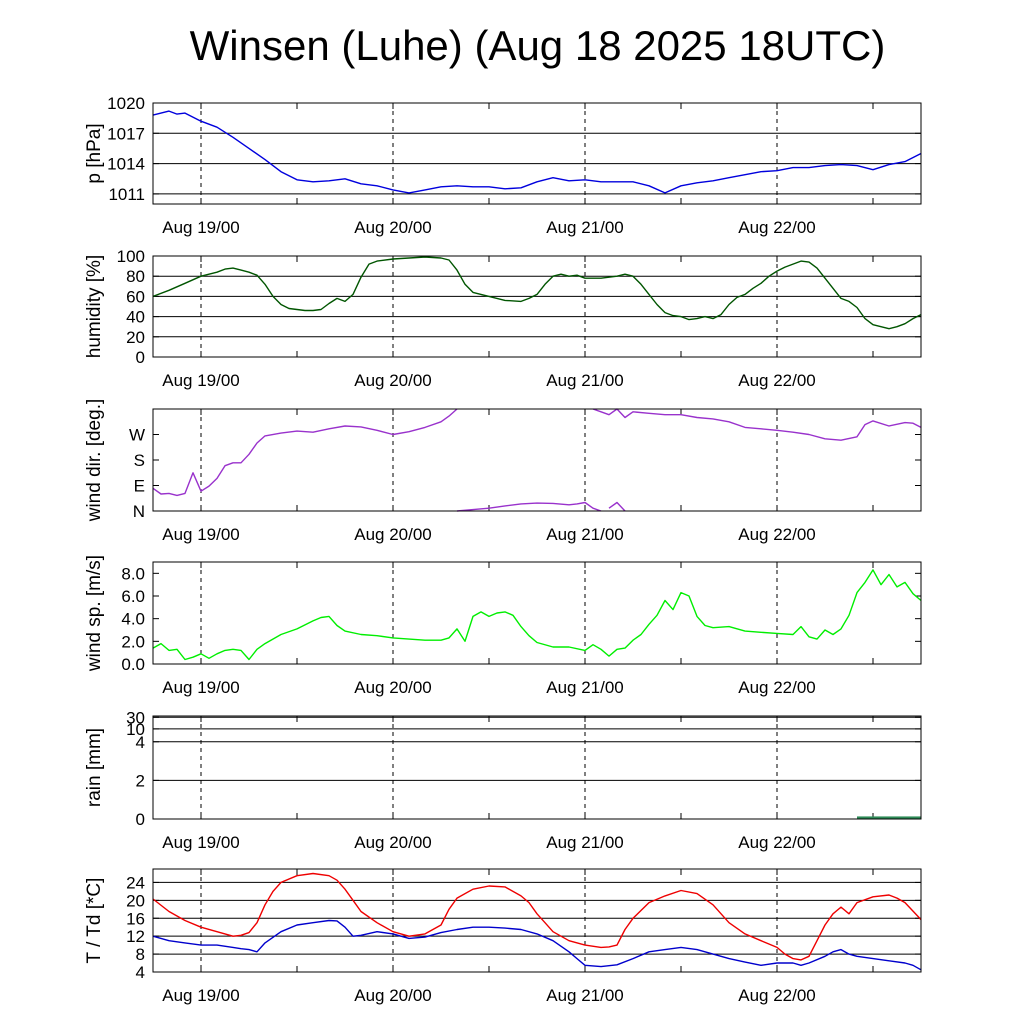 The width and height of the screenshot is (1024, 1024). What do you see at coordinates (94, 153) in the screenshot?
I see `pressure-y-label: p [hPa]` at bounding box center [94, 153].